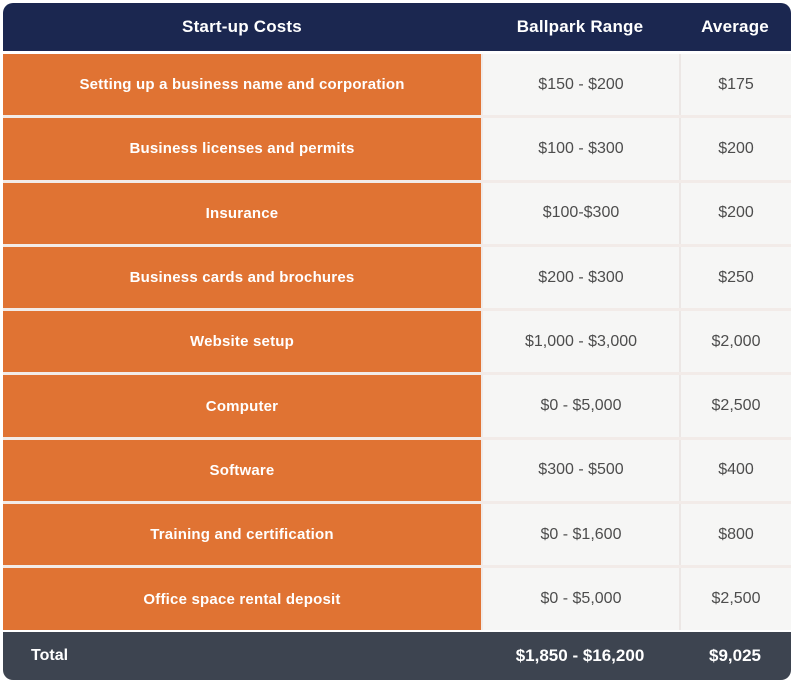 This screenshot has height=685, width=798. Describe the element at coordinates (580, 85) in the screenshot. I see `ballpark-range-cell: $150 - $200` at that location.